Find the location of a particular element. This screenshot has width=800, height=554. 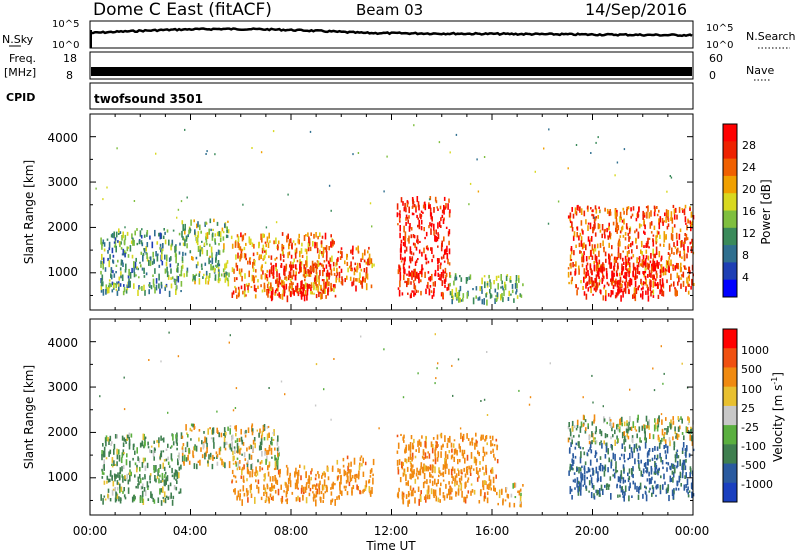

nsky-left-tick-bottom: 10^0 is located at coordinates (65, 45).